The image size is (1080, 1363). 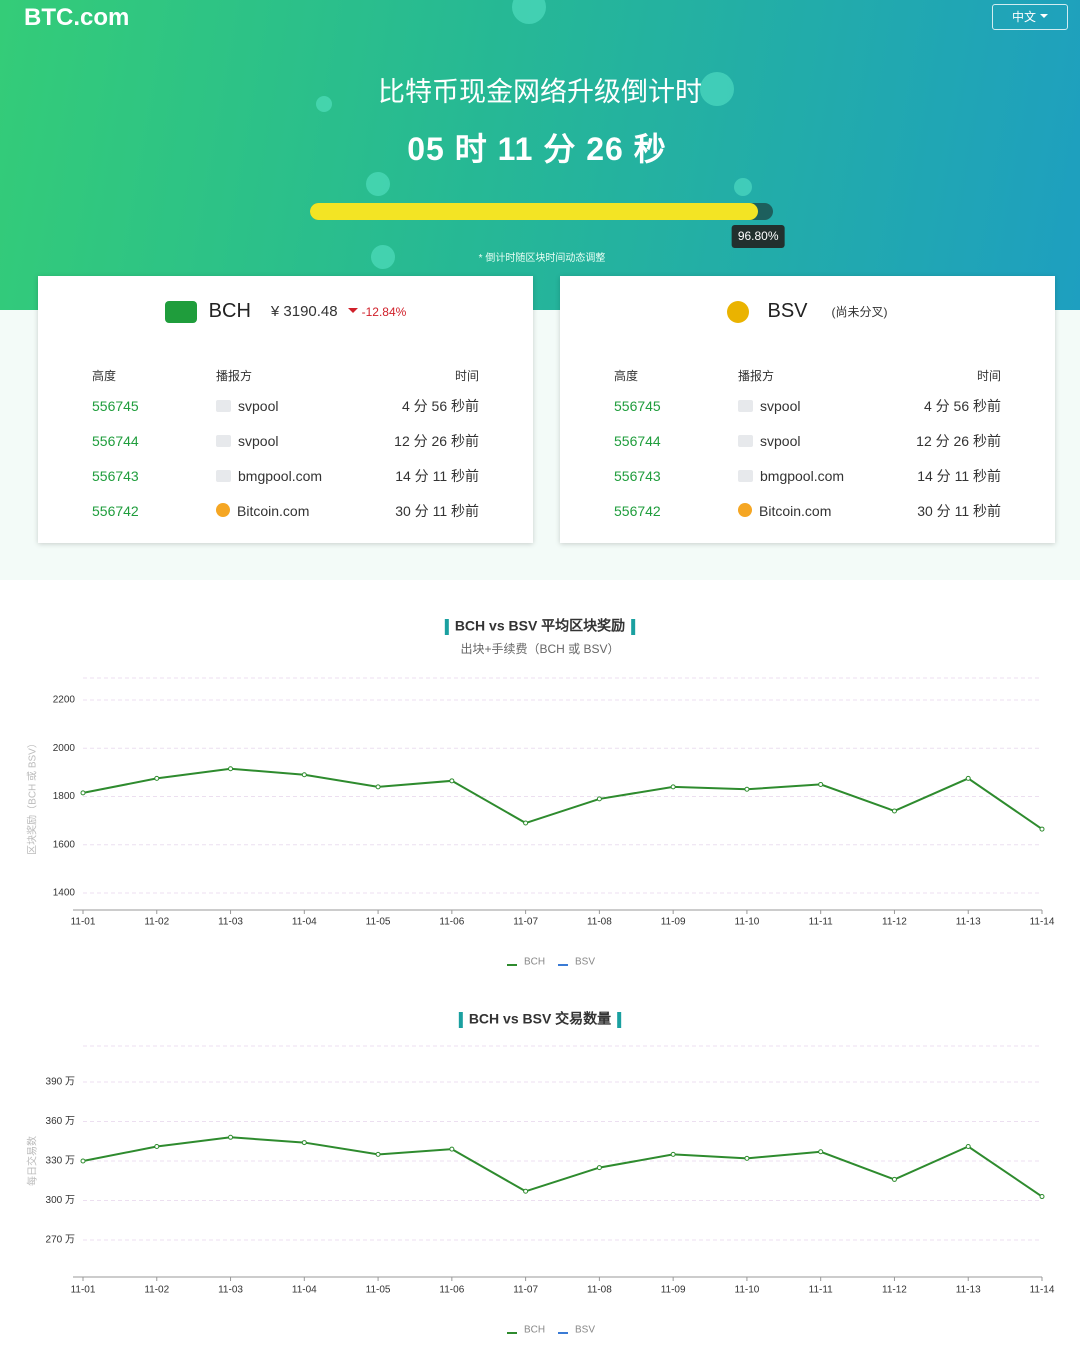 I want to click on y-tick-label: 2000, so click(x=64, y=748).